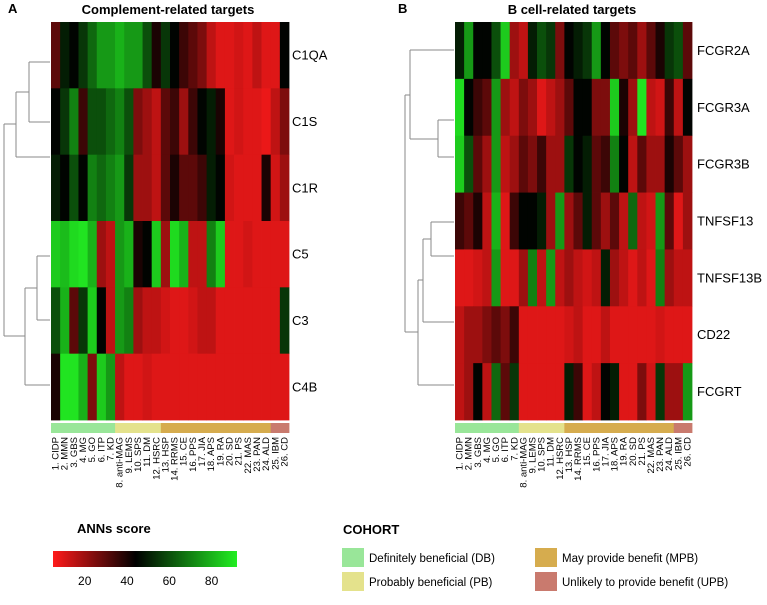 Image resolution: width=767 pixels, height=605 pixels. What do you see at coordinates (211, 454) in the screenshot?
I see `column-label: 18. APS` at bounding box center [211, 454].